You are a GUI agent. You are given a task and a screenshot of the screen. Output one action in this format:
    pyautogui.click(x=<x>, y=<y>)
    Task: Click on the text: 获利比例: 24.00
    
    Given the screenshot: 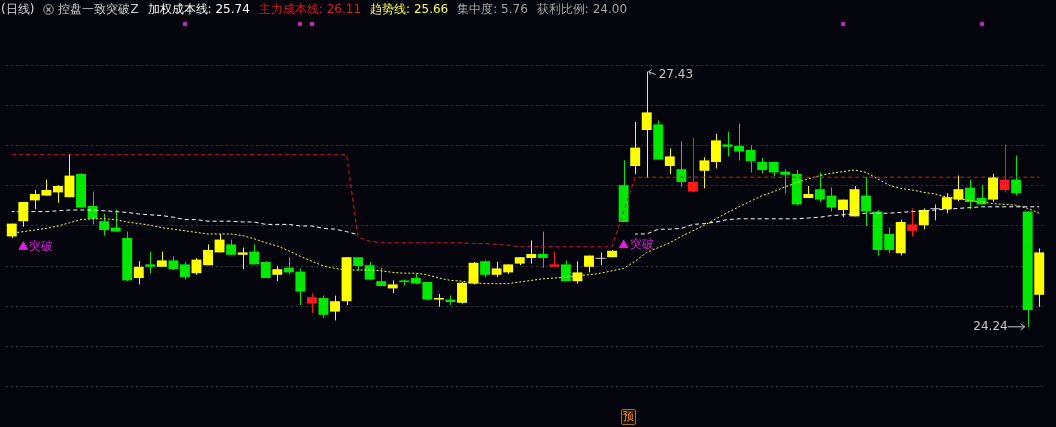 What is the action you would take?
    pyautogui.click(x=582, y=9)
    